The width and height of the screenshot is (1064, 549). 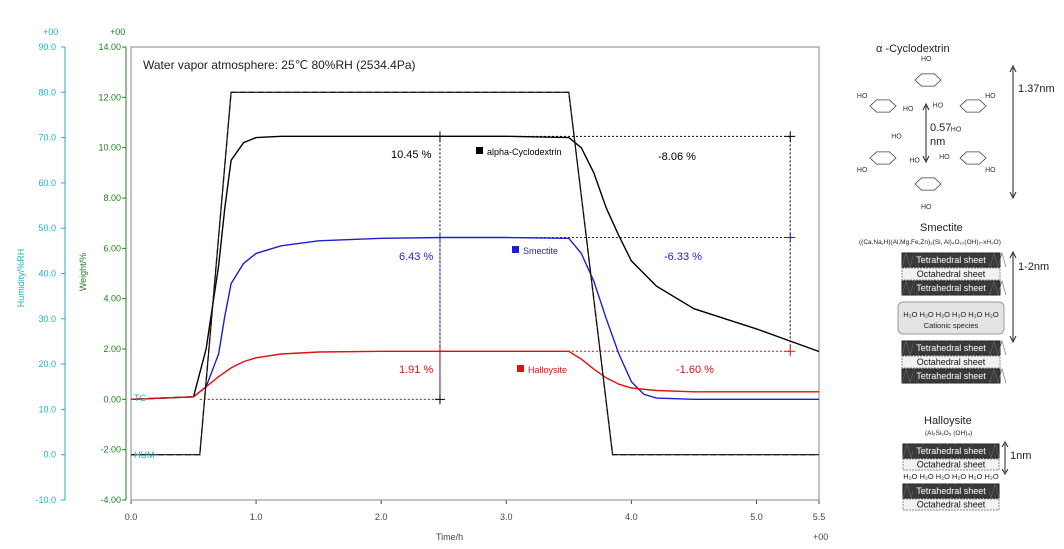 What do you see at coordinates (926, 133) in the screenshot?
I see `cyclodextrin-ring-drawing: HO HO HO HO HO HO HO HO HO HO HO HO` at bounding box center [926, 133].